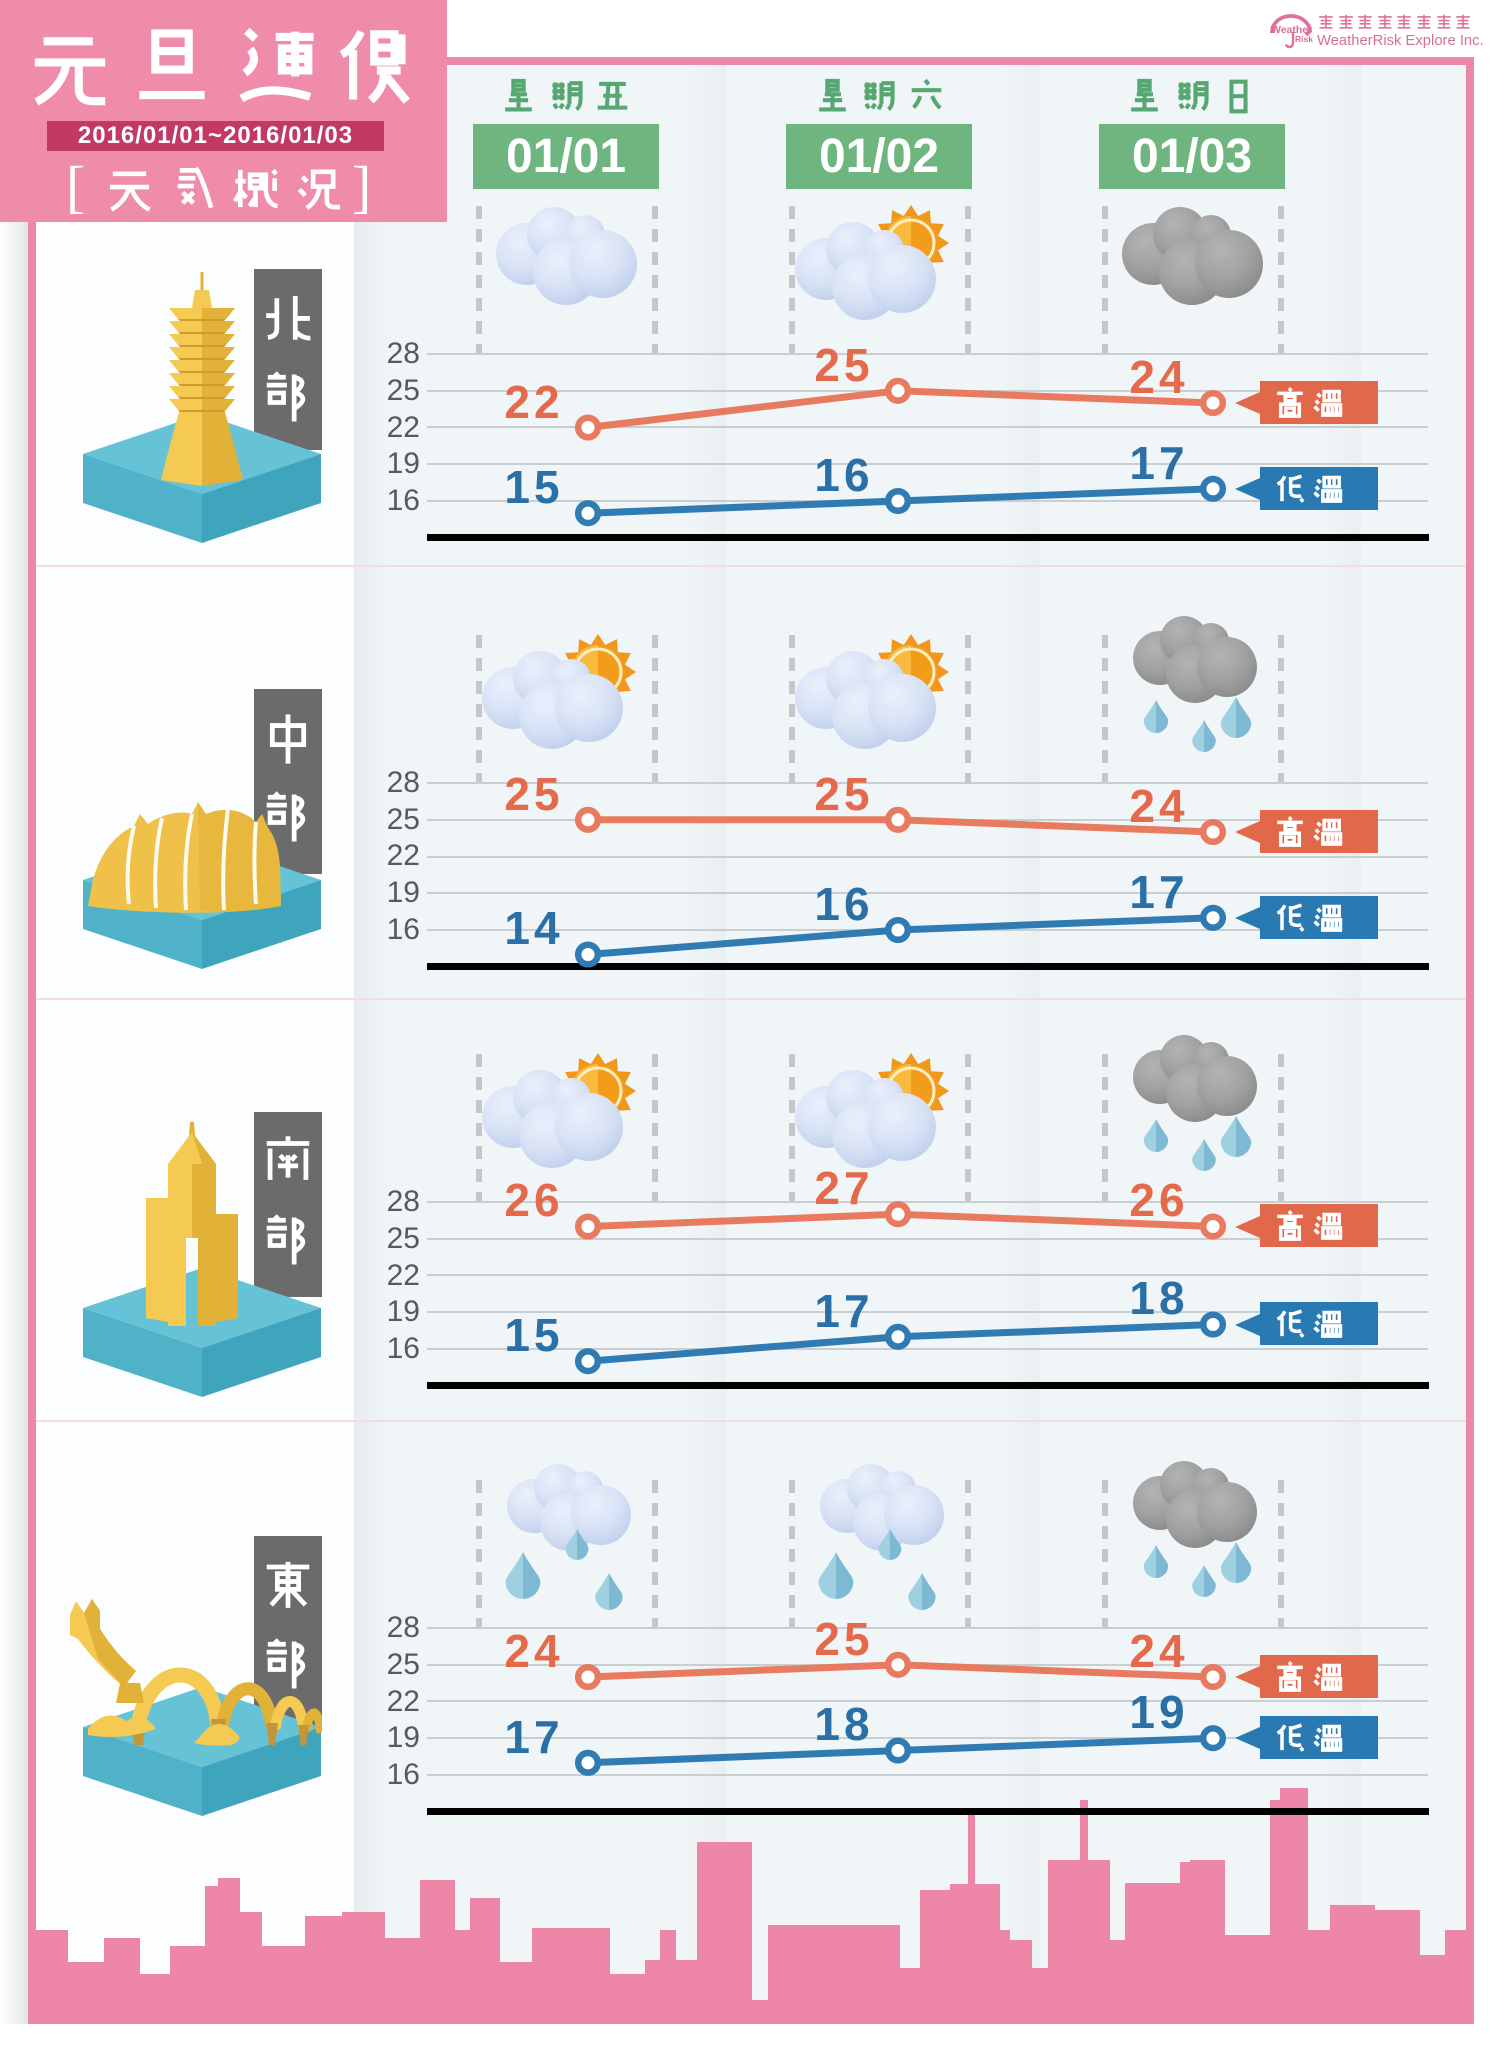 The width and height of the screenshot is (1502, 2048). What do you see at coordinates (1291, 30) in the screenshot?
I see `svg-text: Weather` at bounding box center [1291, 30].